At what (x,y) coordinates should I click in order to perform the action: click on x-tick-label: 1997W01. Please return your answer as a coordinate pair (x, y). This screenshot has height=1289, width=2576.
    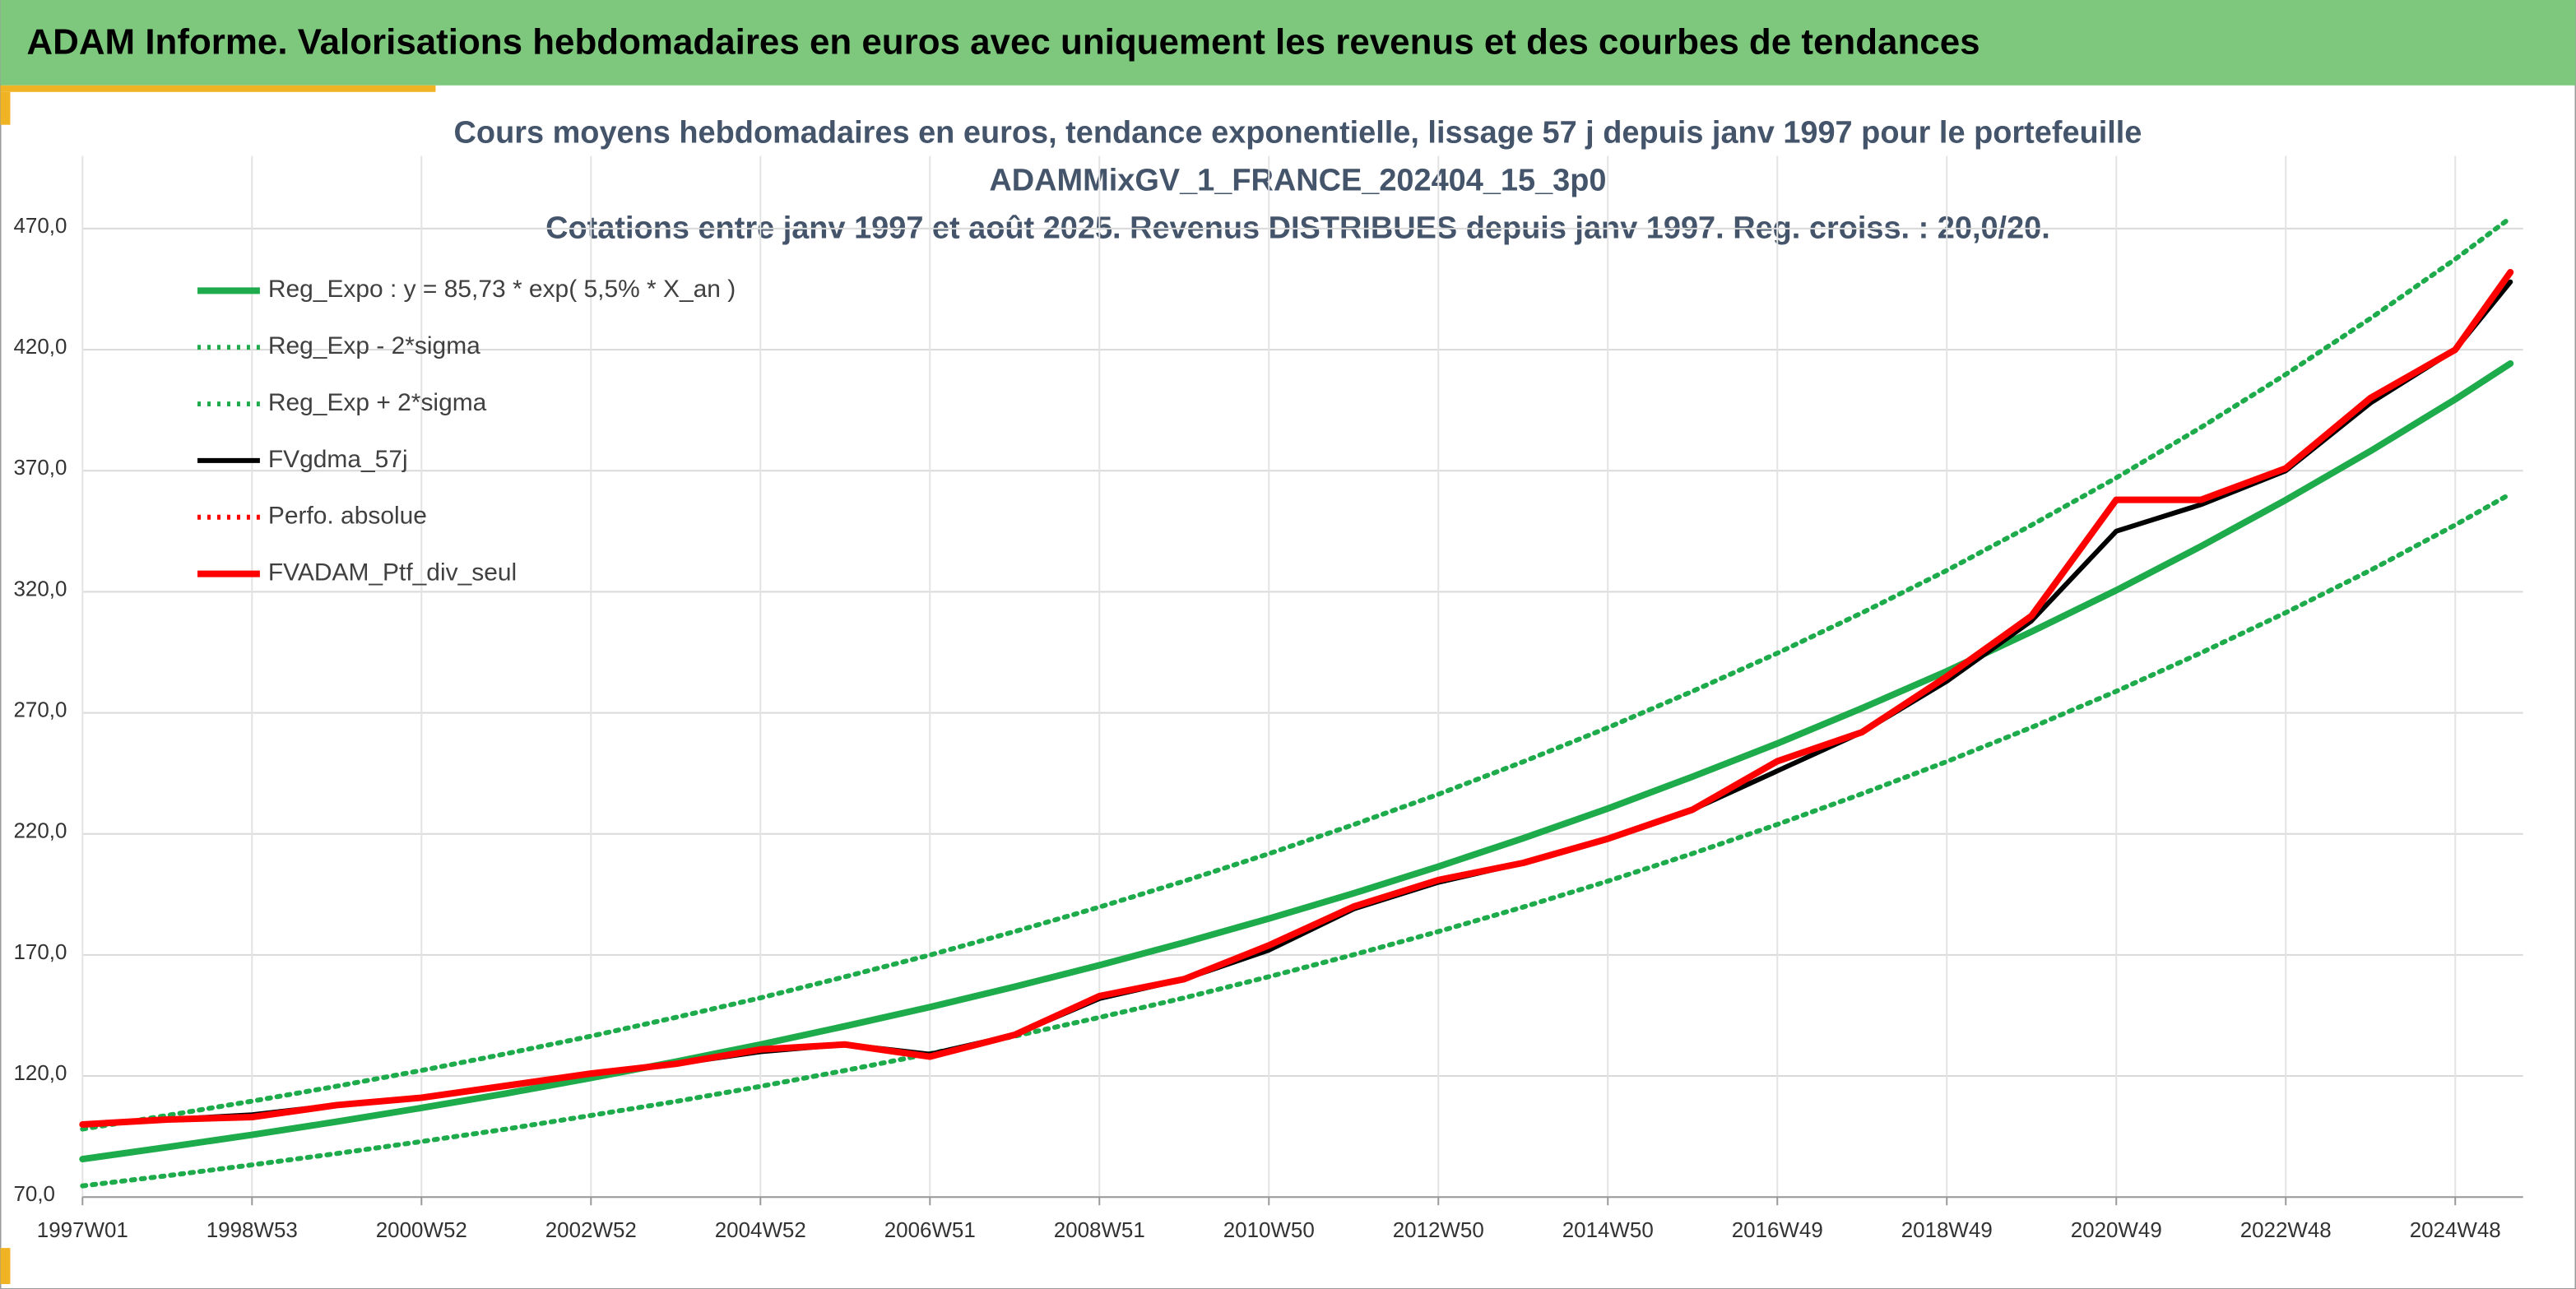
    Looking at the image, I should click on (82, 1230).